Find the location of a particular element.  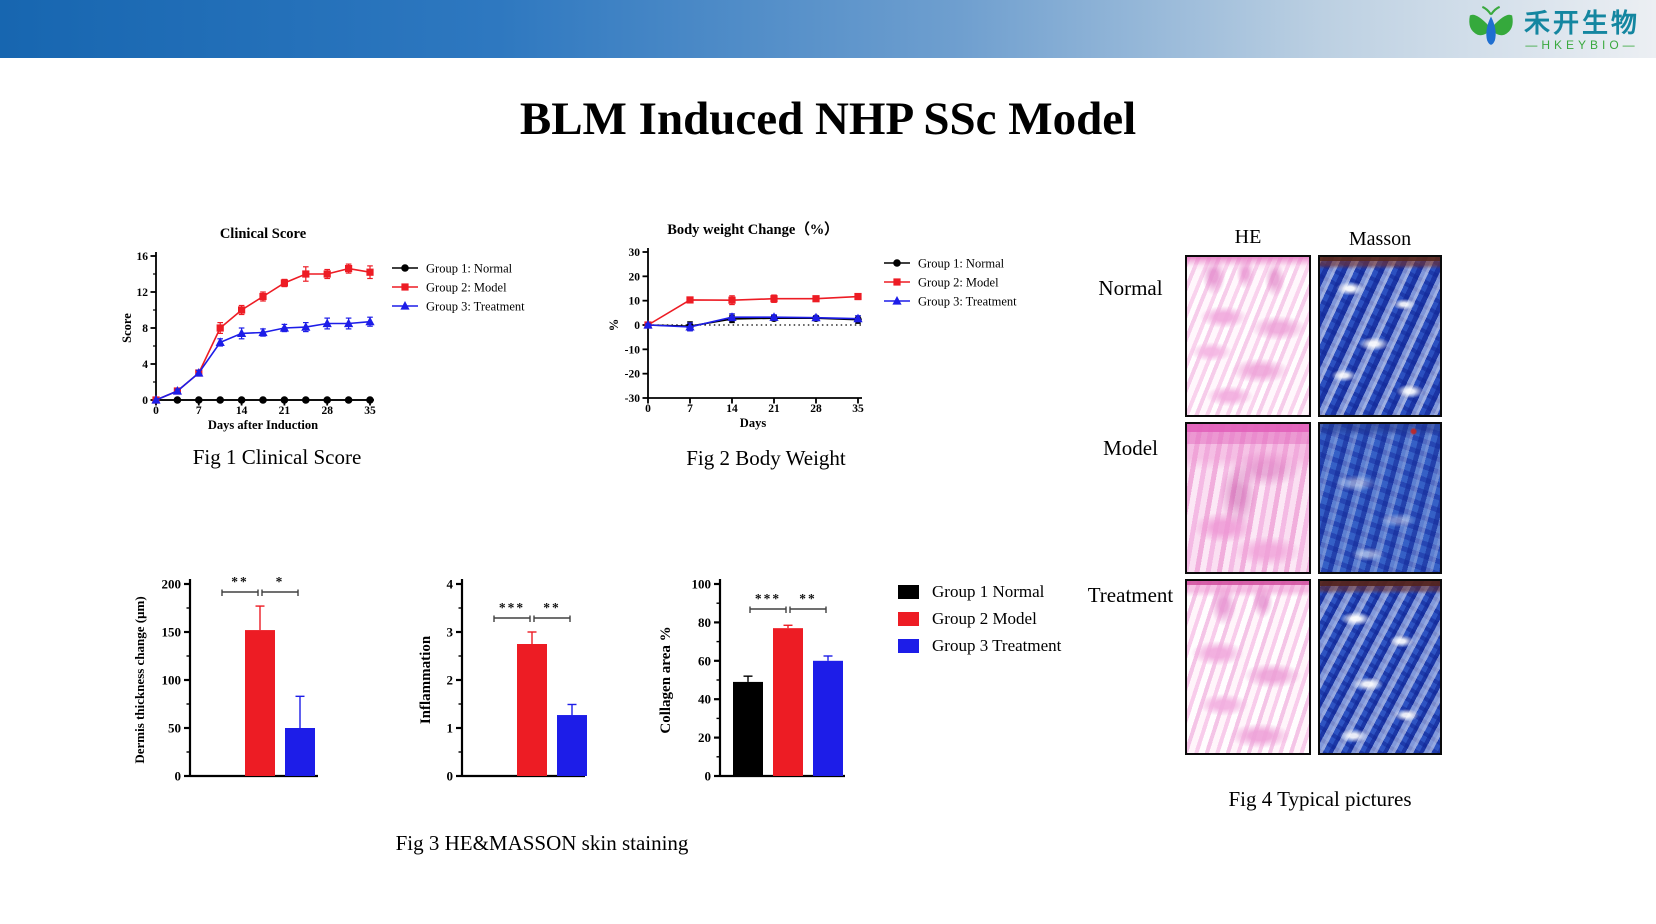

y-tick-label: 10 is located at coordinates (635, 302).